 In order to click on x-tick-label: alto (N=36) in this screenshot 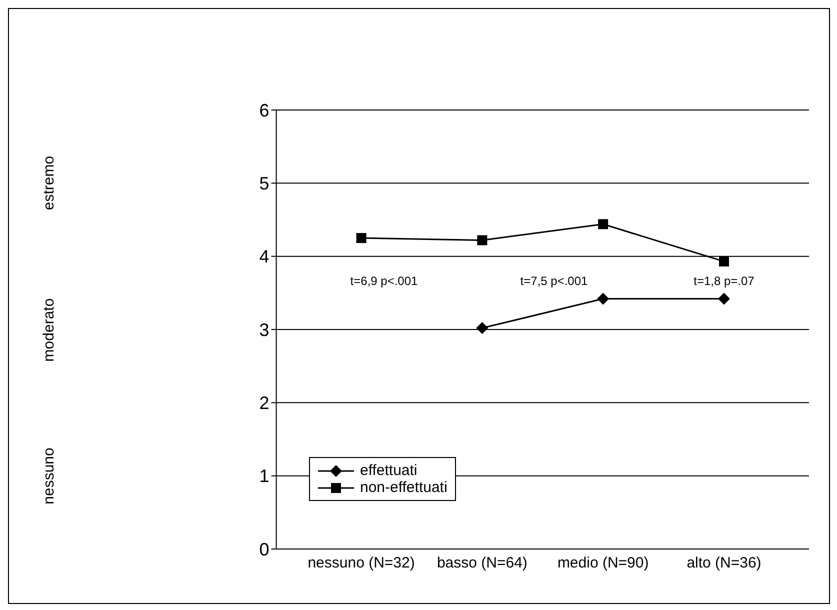, I will do `click(724, 563)`.